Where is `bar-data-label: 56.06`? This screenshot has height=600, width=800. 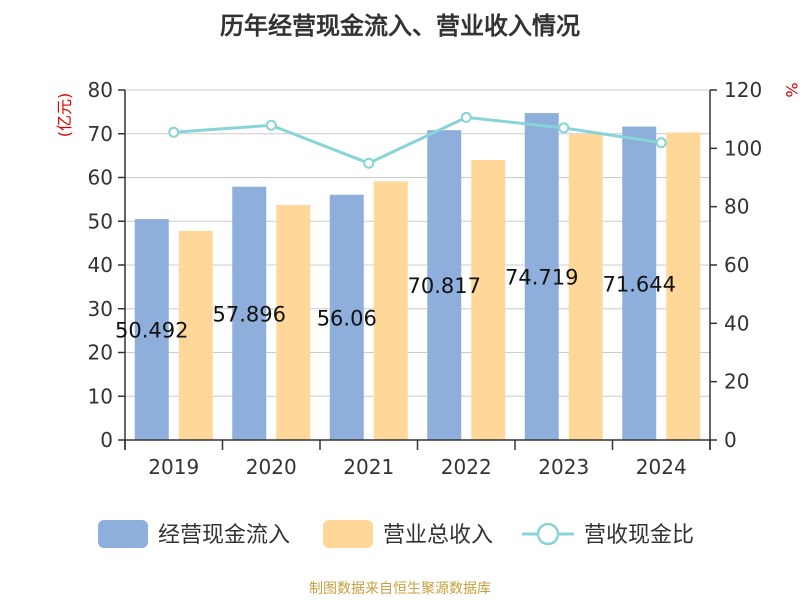
bar-data-label: 56.06 is located at coordinates (347, 318).